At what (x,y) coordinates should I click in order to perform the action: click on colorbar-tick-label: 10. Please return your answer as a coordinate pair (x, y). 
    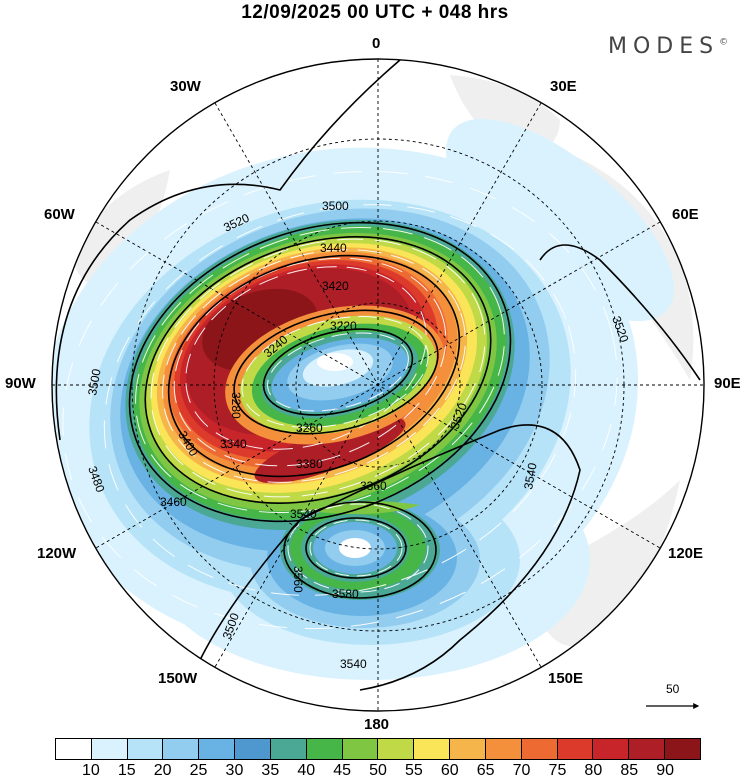
    Looking at the image, I should click on (90, 770).